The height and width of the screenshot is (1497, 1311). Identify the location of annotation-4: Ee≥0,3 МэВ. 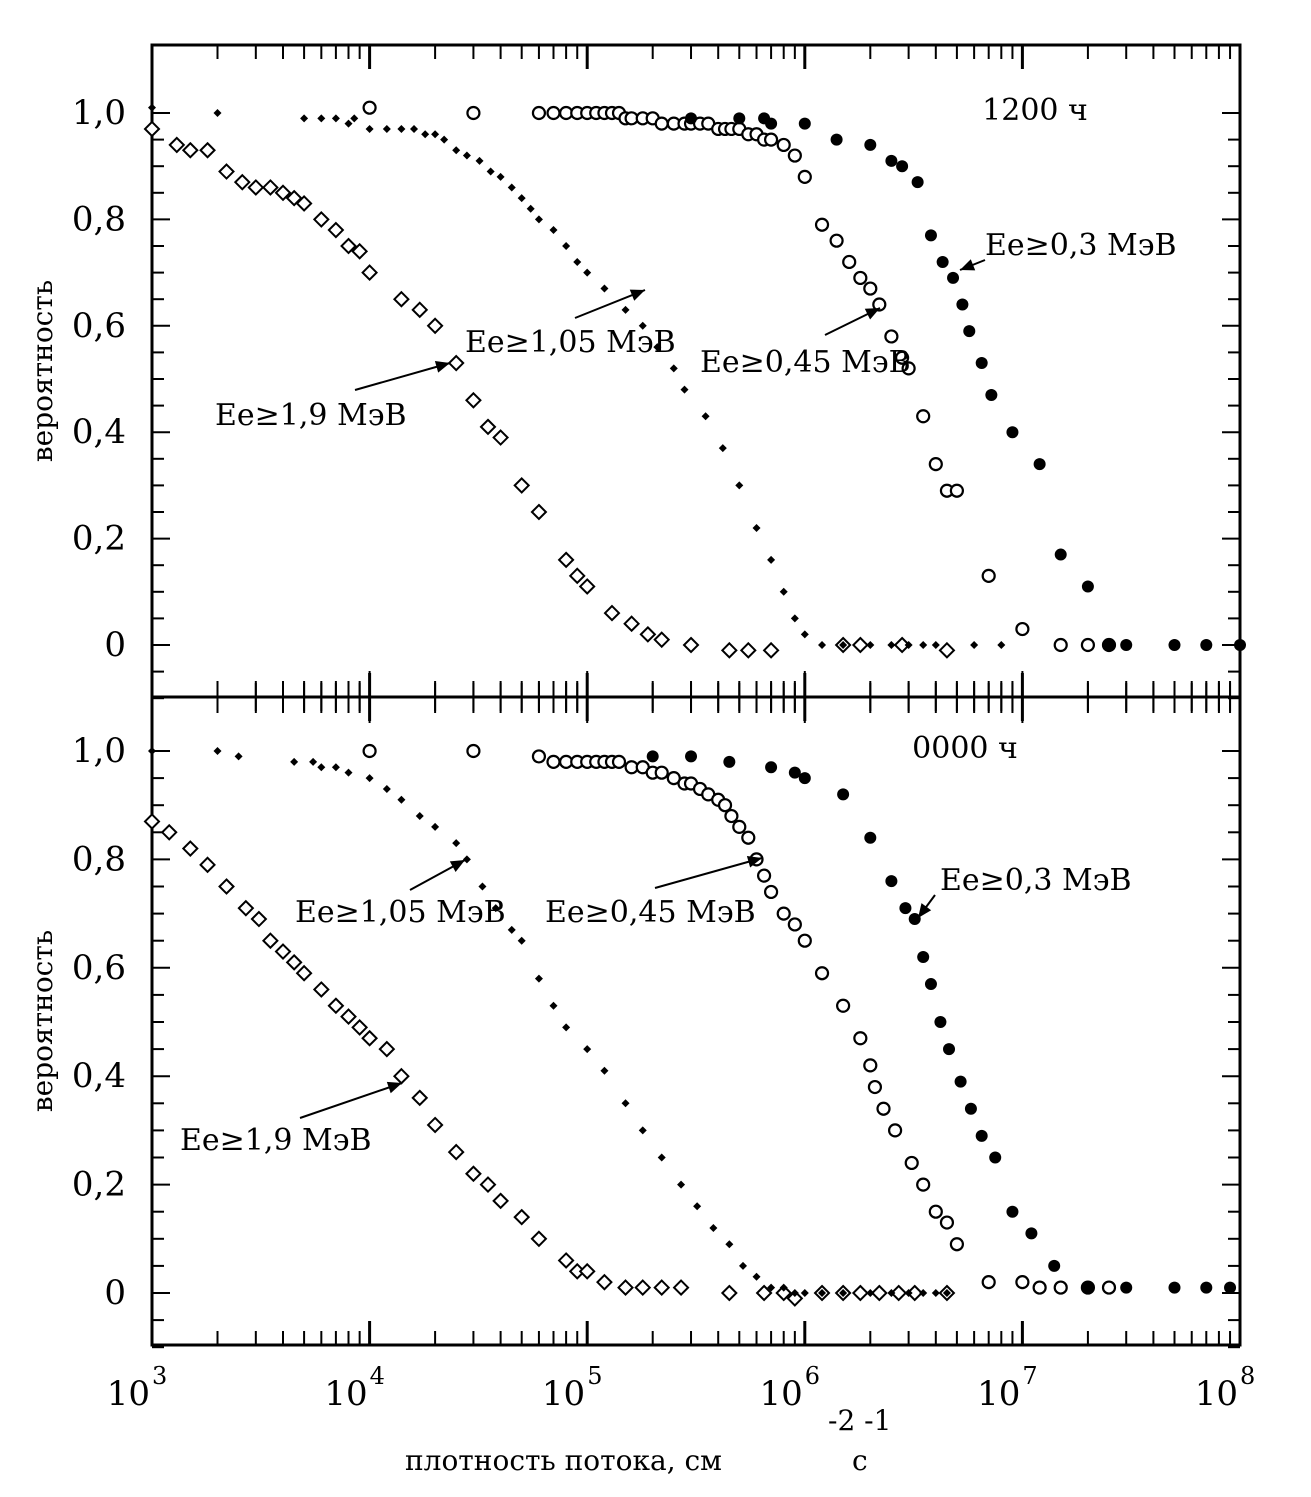
(1068, 249).